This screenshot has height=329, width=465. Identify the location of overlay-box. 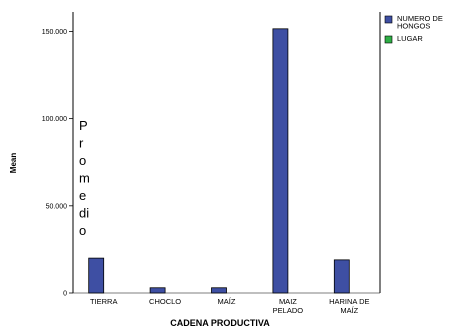
(92, 182).